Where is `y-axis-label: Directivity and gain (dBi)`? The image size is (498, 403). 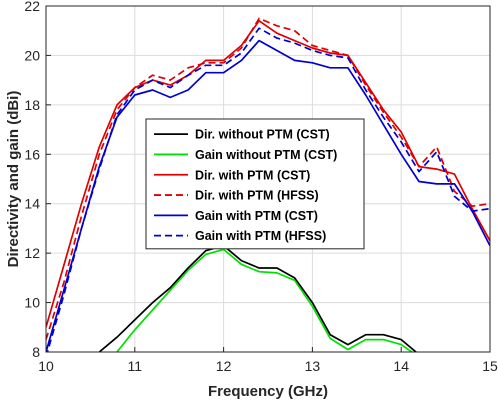
y-axis-label: Directivity and gain (dBi) is located at coordinates (13, 179).